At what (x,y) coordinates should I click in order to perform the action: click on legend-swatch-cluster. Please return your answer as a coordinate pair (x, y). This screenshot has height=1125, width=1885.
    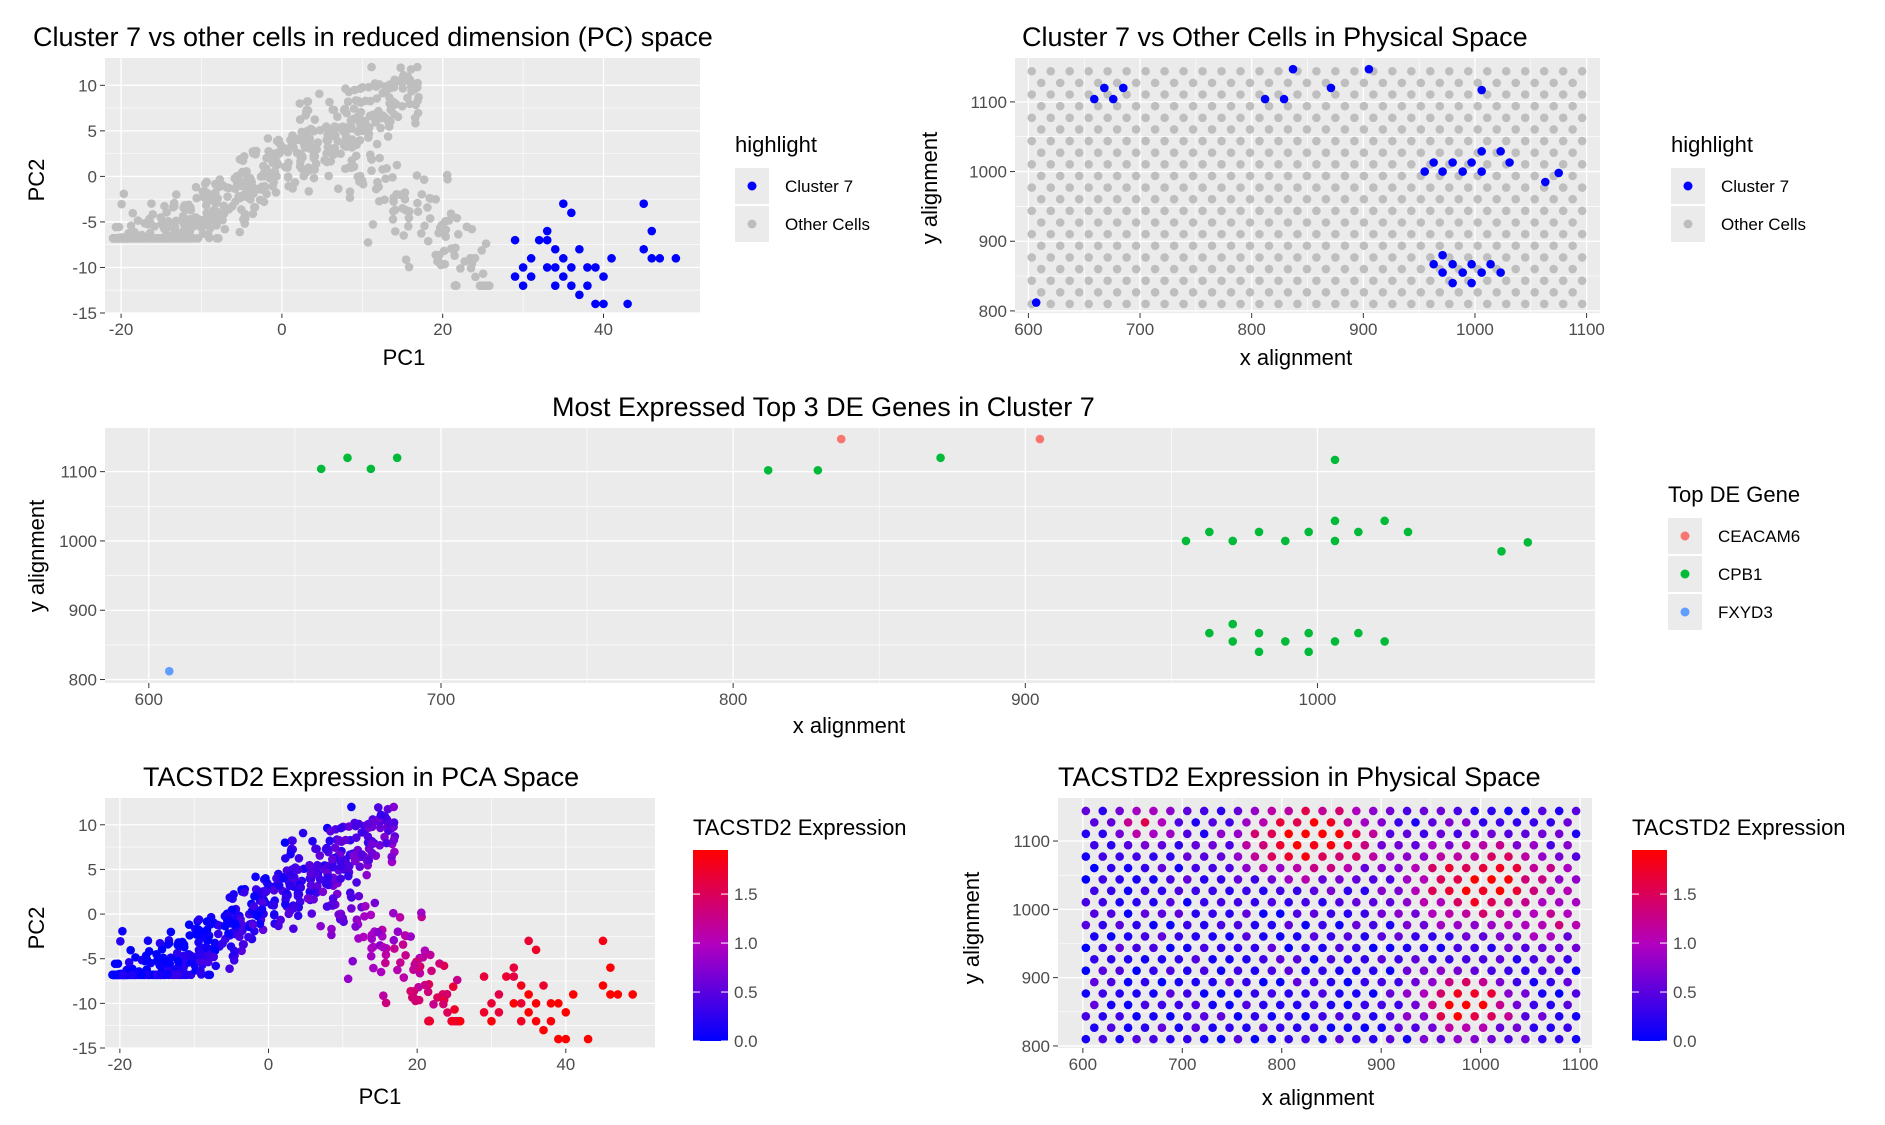
    Looking at the image, I should click on (1688, 186).